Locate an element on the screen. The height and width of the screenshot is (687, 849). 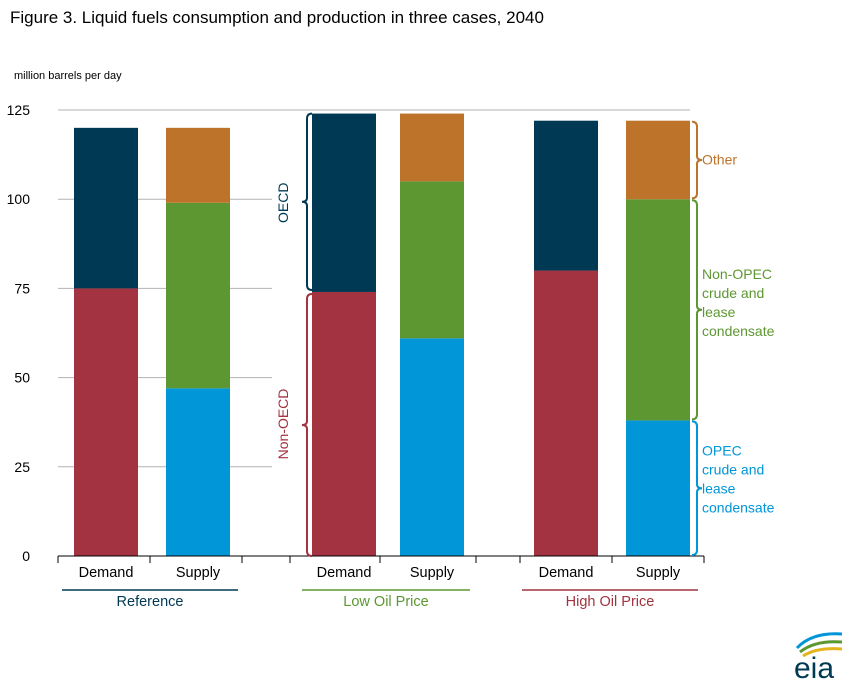
y-tick-label: 0 is located at coordinates (26, 556).